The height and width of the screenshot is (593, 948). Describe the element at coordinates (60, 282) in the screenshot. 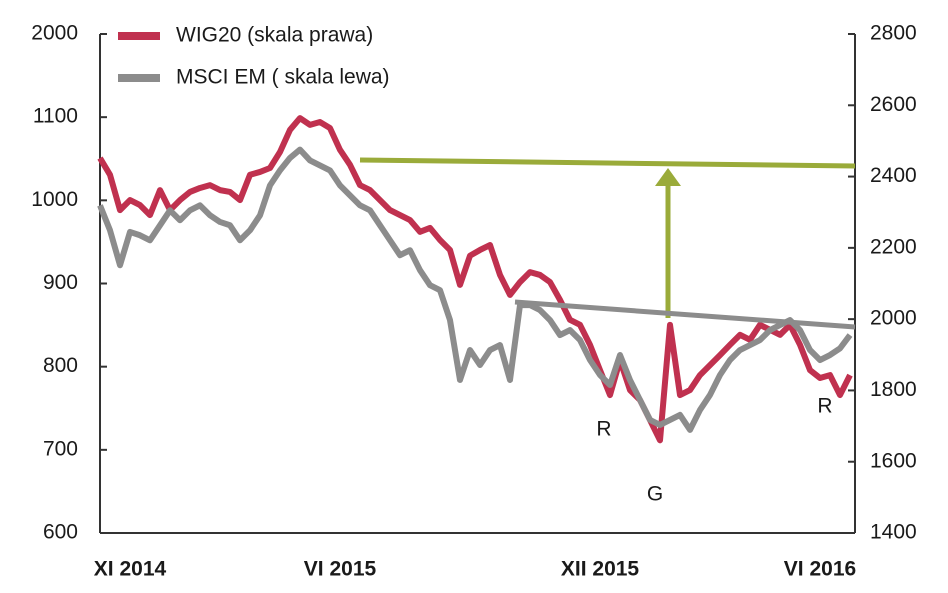

I see `y-tick-label: 900` at that location.